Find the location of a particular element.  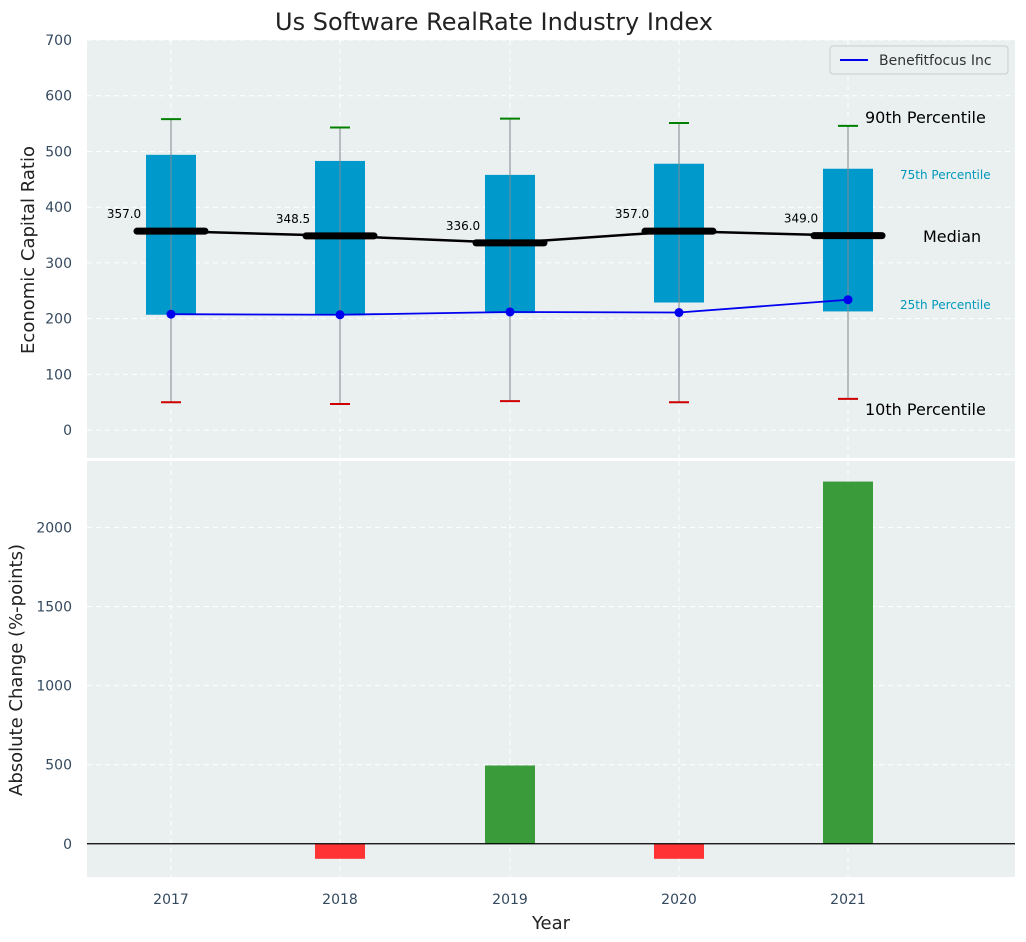

bottom-y-tick-label: 1500 is located at coordinates (54, 608).